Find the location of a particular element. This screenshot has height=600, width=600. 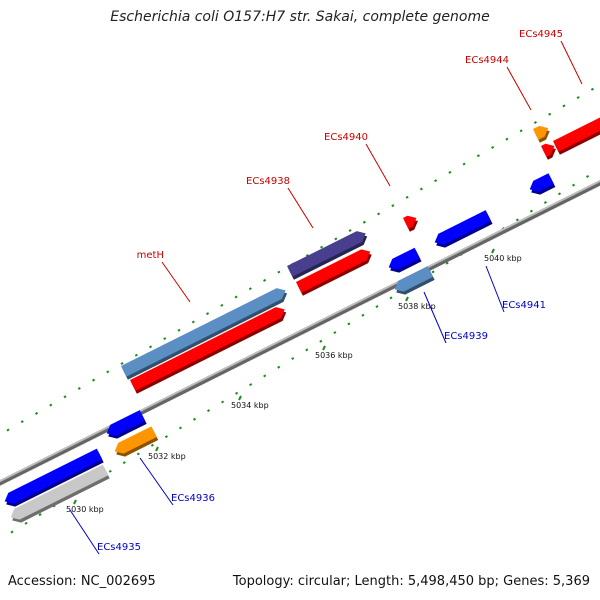

gene-ecs4945 is located at coordinates (576, 136).